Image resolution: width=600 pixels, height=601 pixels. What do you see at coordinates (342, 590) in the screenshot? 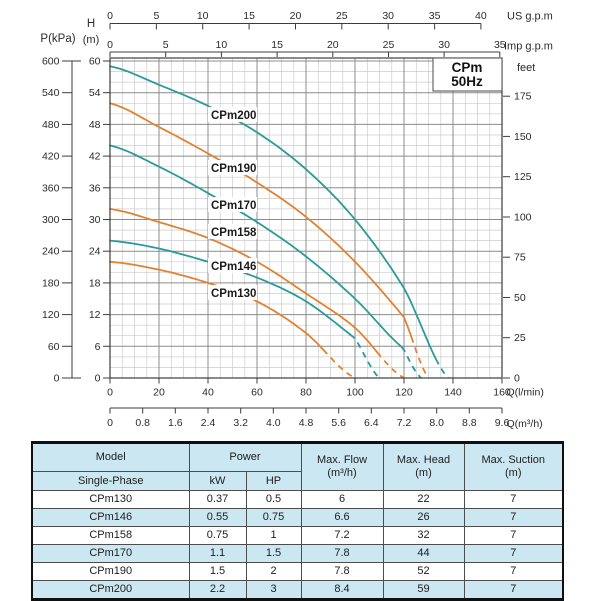
I see `cell-max-flow: 8.4` at bounding box center [342, 590].